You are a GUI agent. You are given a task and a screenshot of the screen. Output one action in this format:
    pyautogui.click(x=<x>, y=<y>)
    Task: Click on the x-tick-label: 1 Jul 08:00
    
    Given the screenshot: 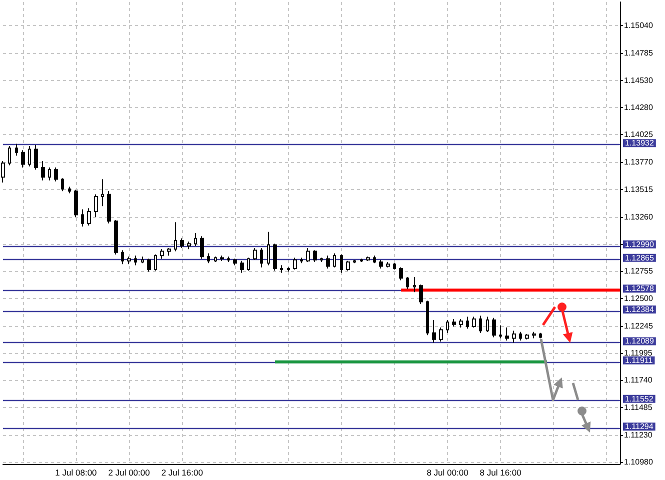 What is the action you would take?
    pyautogui.click(x=76, y=473)
    